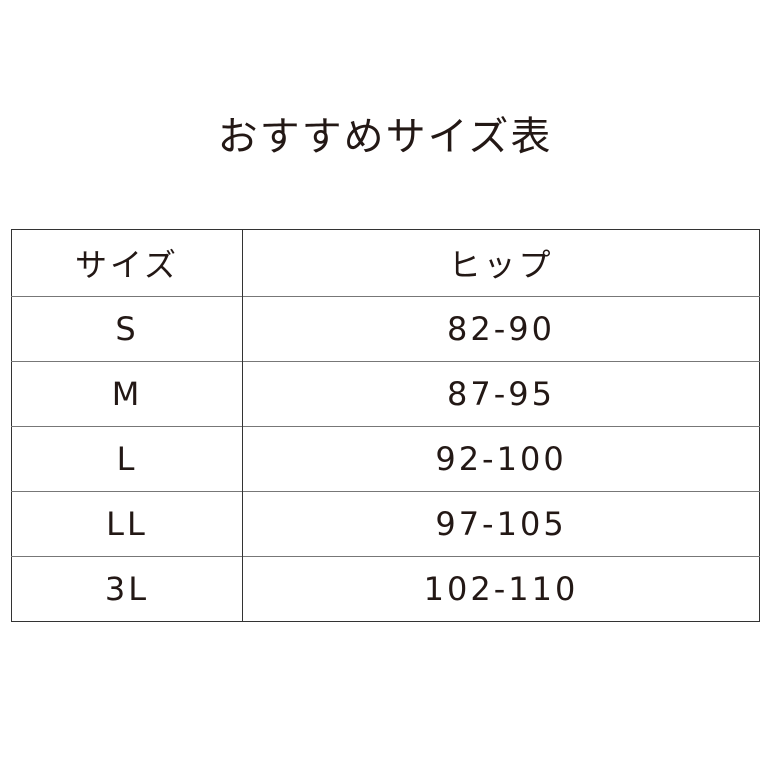 Image resolution: width=770 pixels, height=770 pixels. I want to click on size-cell: M, so click(127, 394).